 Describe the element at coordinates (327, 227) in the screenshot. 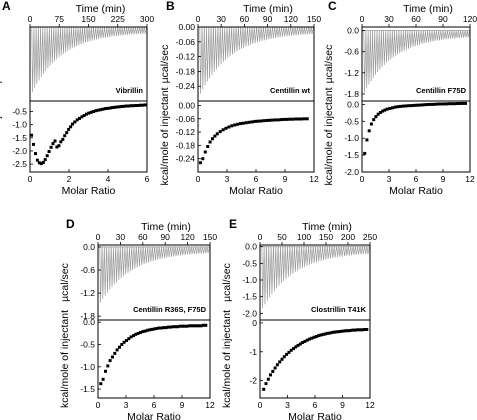

I see `time-axis-label: Time (min)` at that location.